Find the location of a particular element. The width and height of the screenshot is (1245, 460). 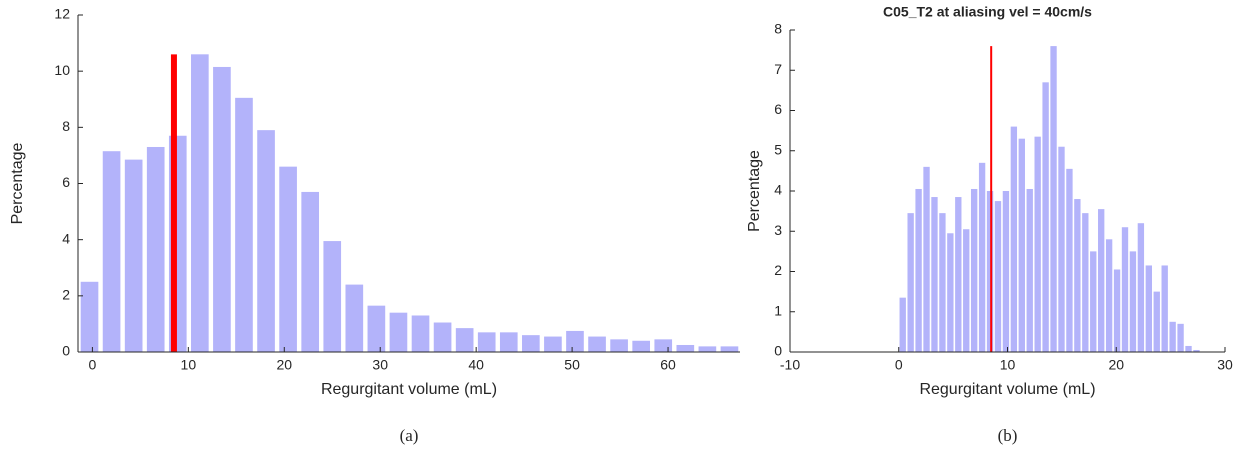

x-tick-label: 30 is located at coordinates (1225, 365).